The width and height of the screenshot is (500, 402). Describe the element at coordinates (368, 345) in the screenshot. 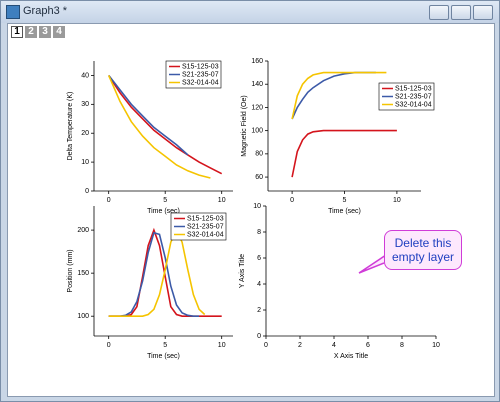

I see `x-tick-label: 6` at that location.